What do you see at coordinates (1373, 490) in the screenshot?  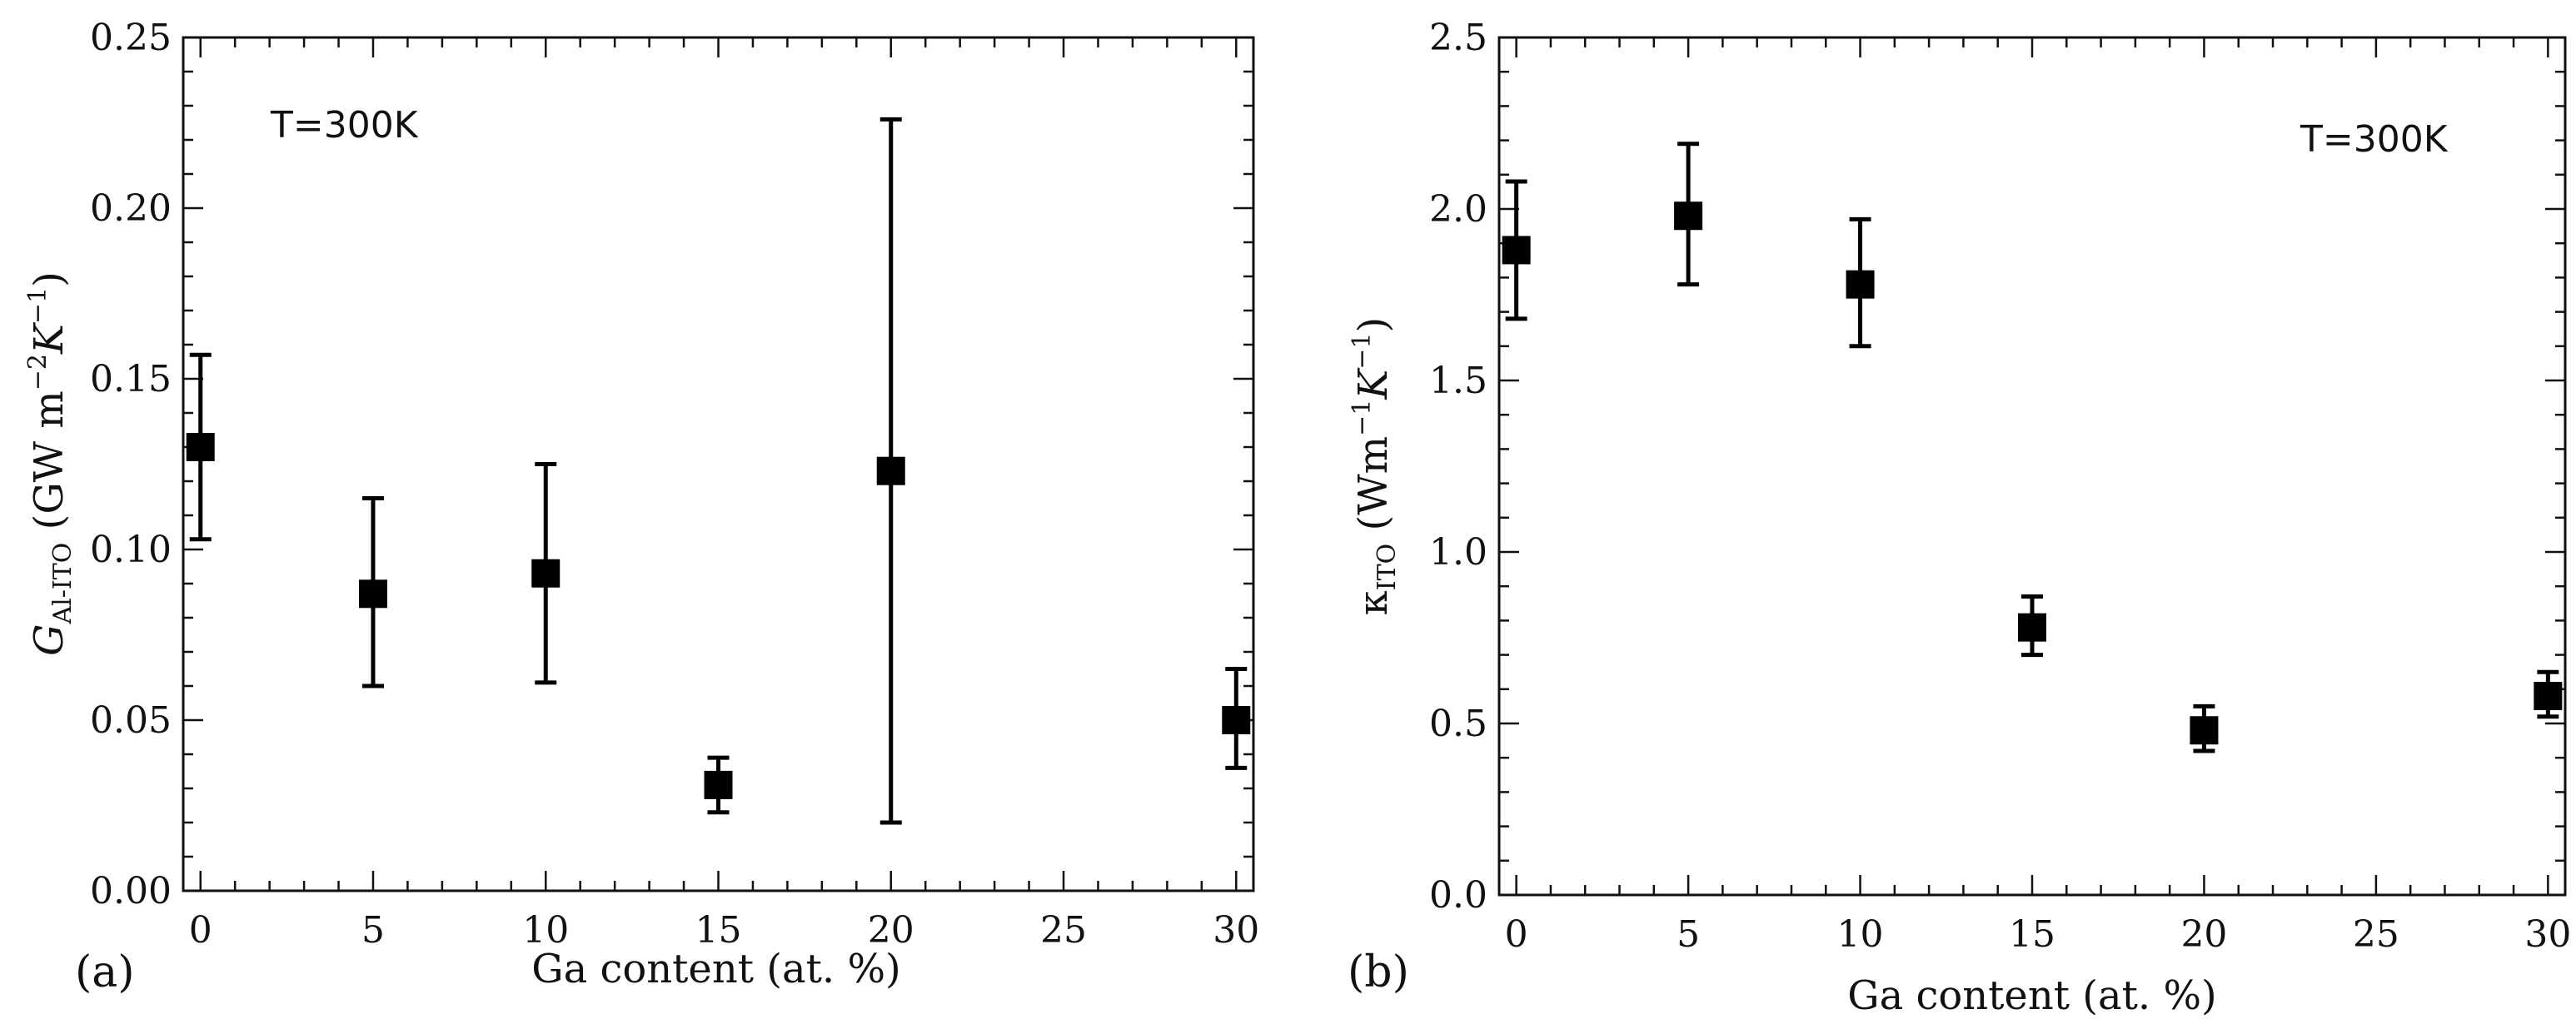 I see `panel-b-y-units-open: (Wm` at bounding box center [1373, 490].